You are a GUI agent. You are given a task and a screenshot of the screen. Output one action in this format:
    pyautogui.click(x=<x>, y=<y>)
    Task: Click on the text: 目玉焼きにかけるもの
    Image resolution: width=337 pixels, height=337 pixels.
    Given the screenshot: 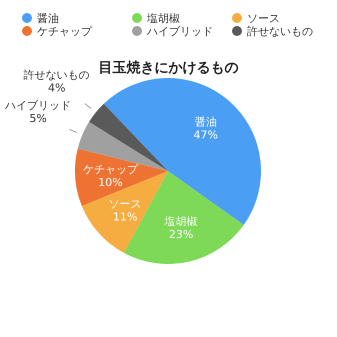 What is the action you would take?
    pyautogui.click(x=168, y=68)
    